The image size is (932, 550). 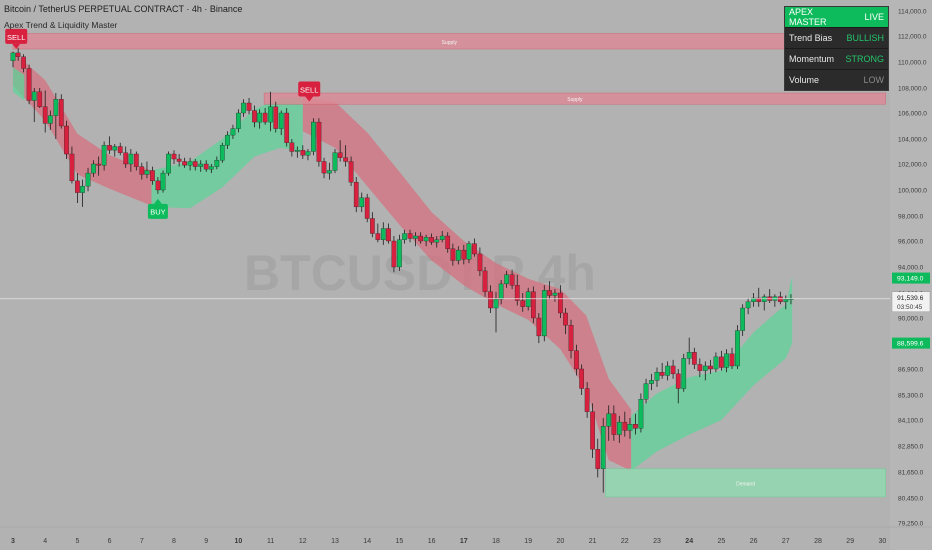 What do you see at coordinates (911, 217) in the screenshot?
I see `price-tick-label: 98,000.0` at bounding box center [911, 217].